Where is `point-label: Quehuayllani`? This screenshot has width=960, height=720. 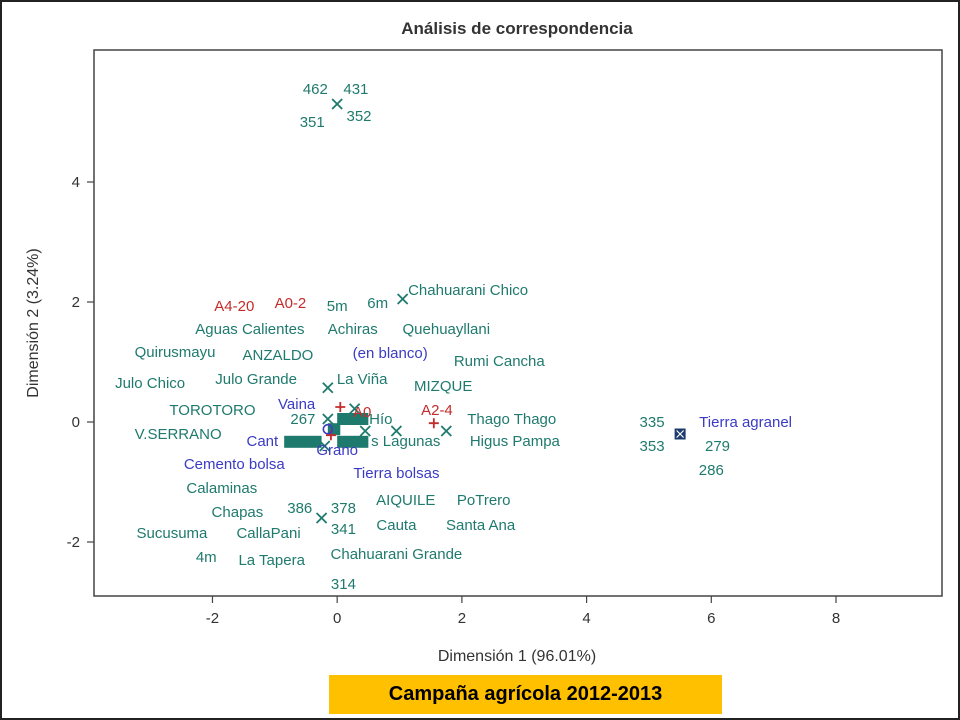 point-label: Quehuayllani is located at coordinates (447, 329).